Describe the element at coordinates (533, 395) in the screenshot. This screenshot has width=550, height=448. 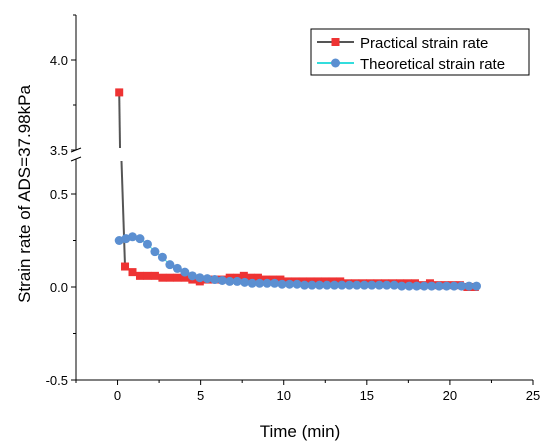
I see `x-tick-label: 25` at that location.